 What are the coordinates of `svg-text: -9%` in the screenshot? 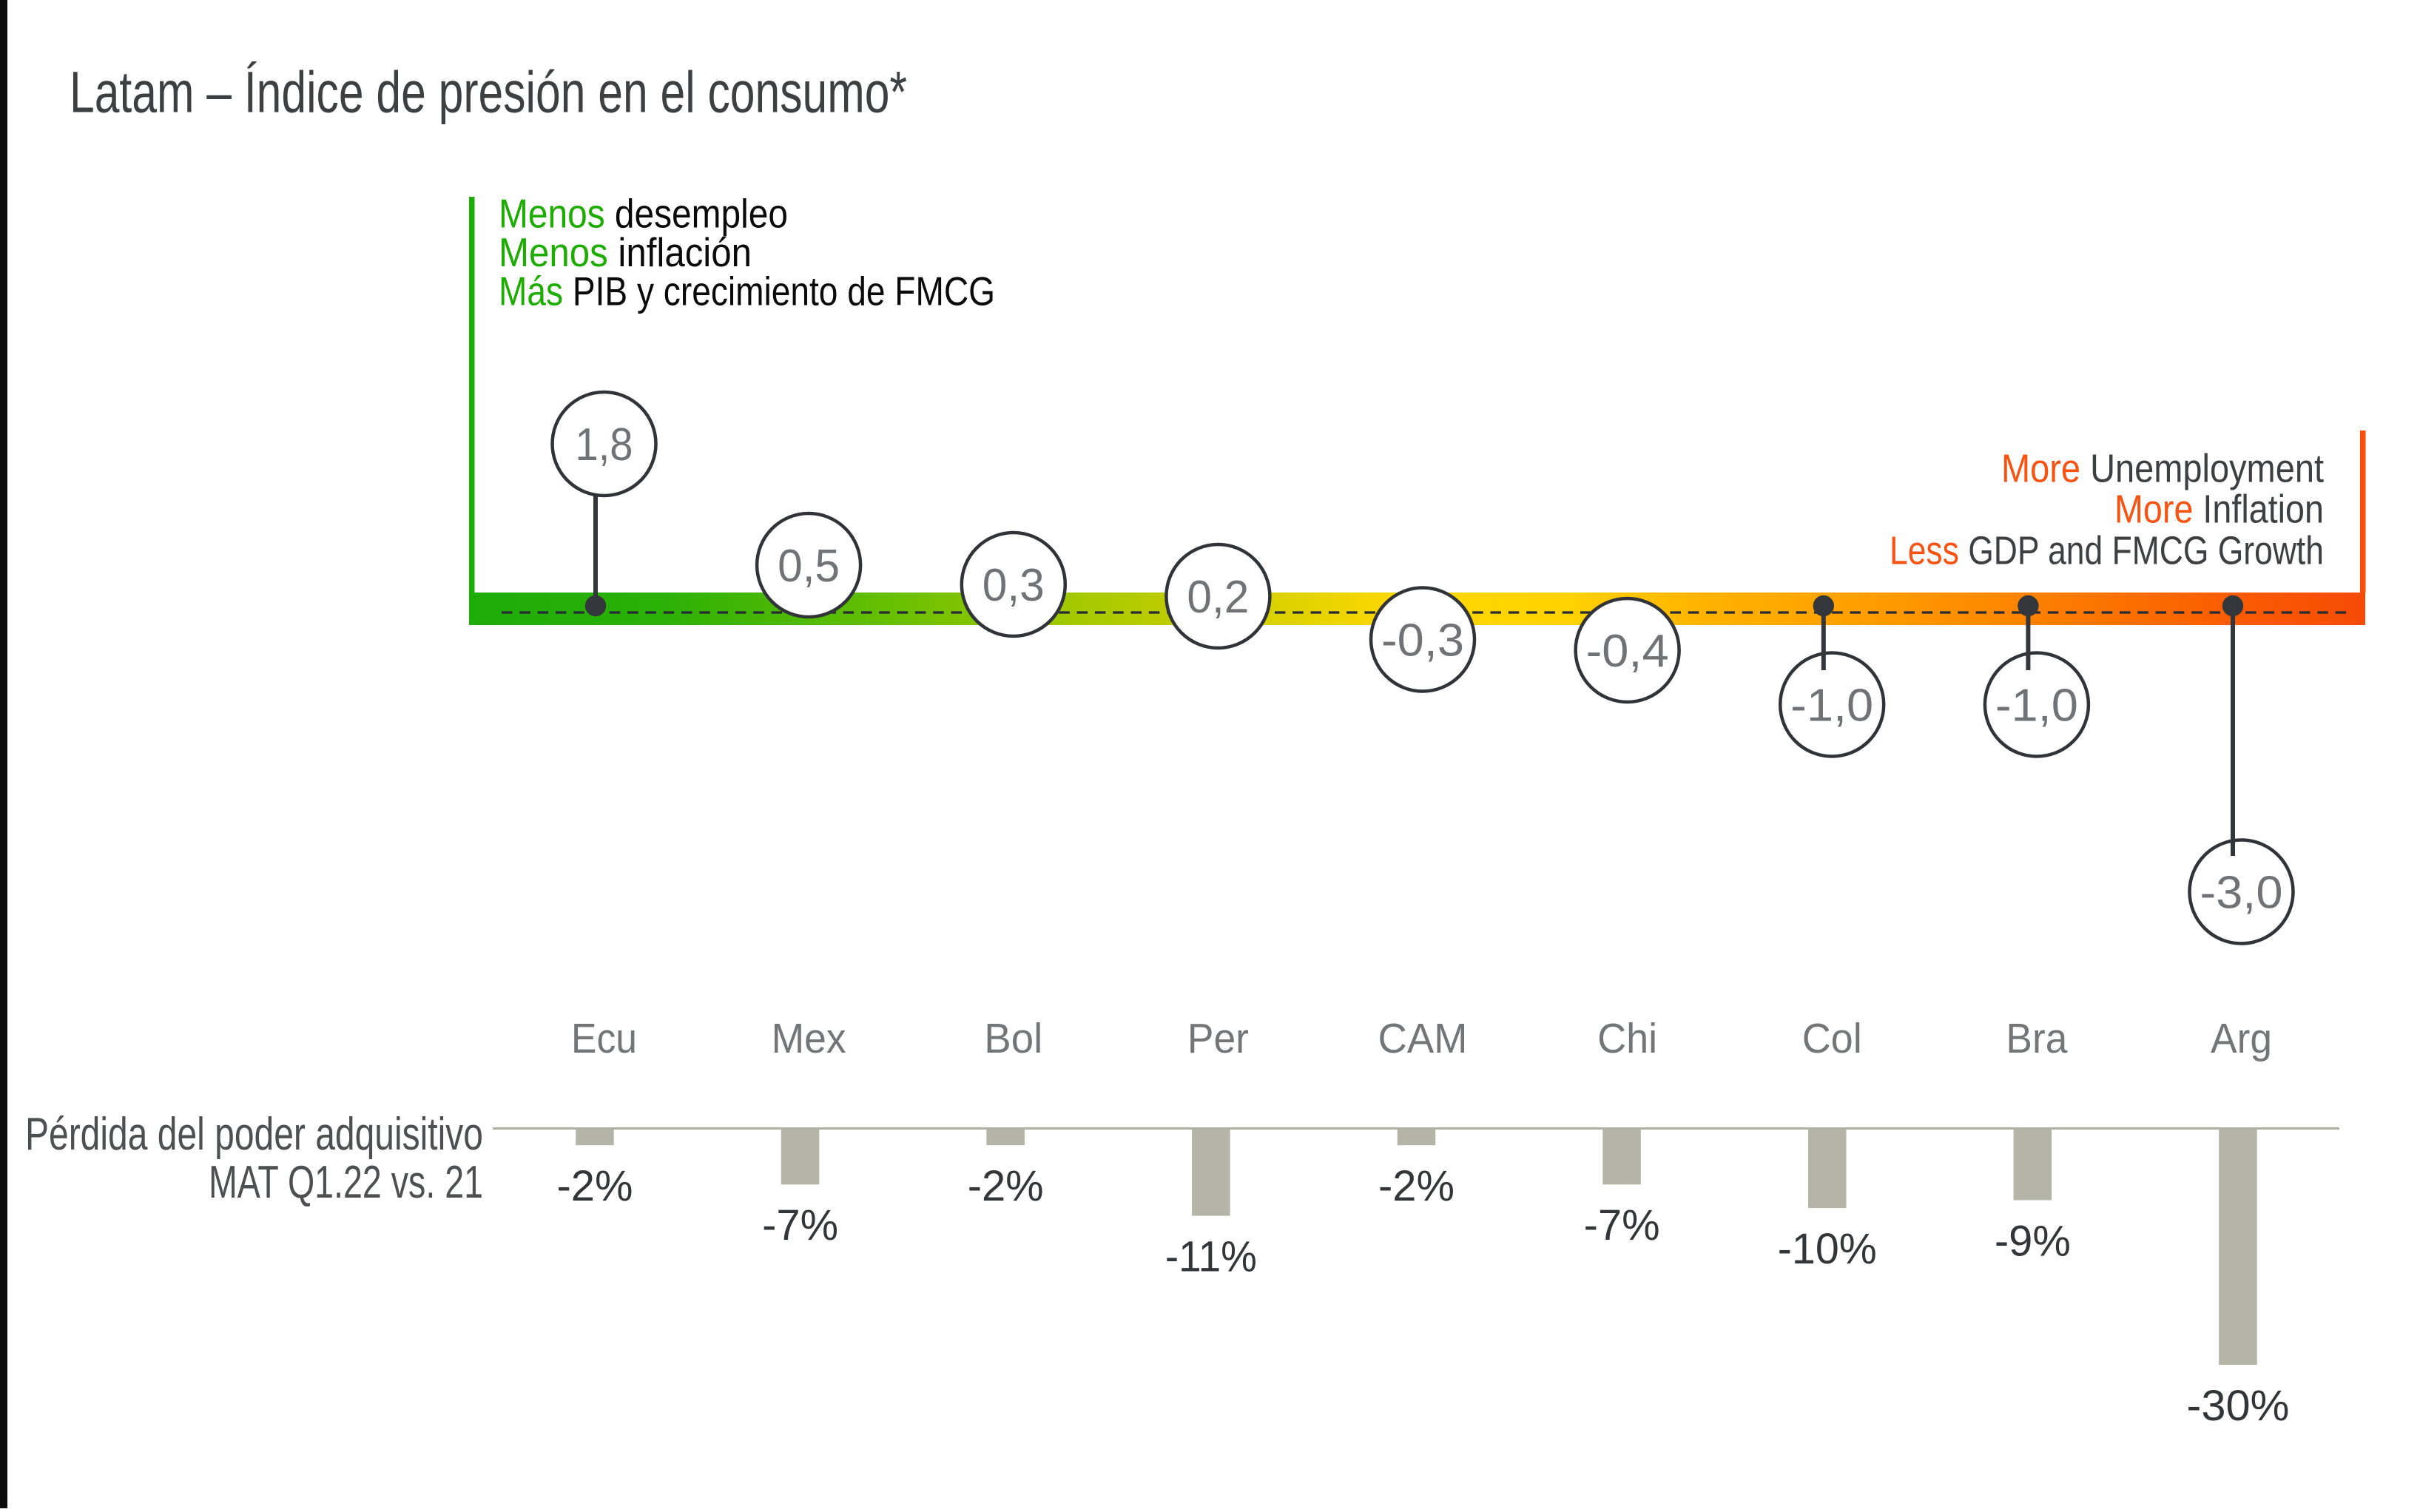 It's located at (2033, 1241).